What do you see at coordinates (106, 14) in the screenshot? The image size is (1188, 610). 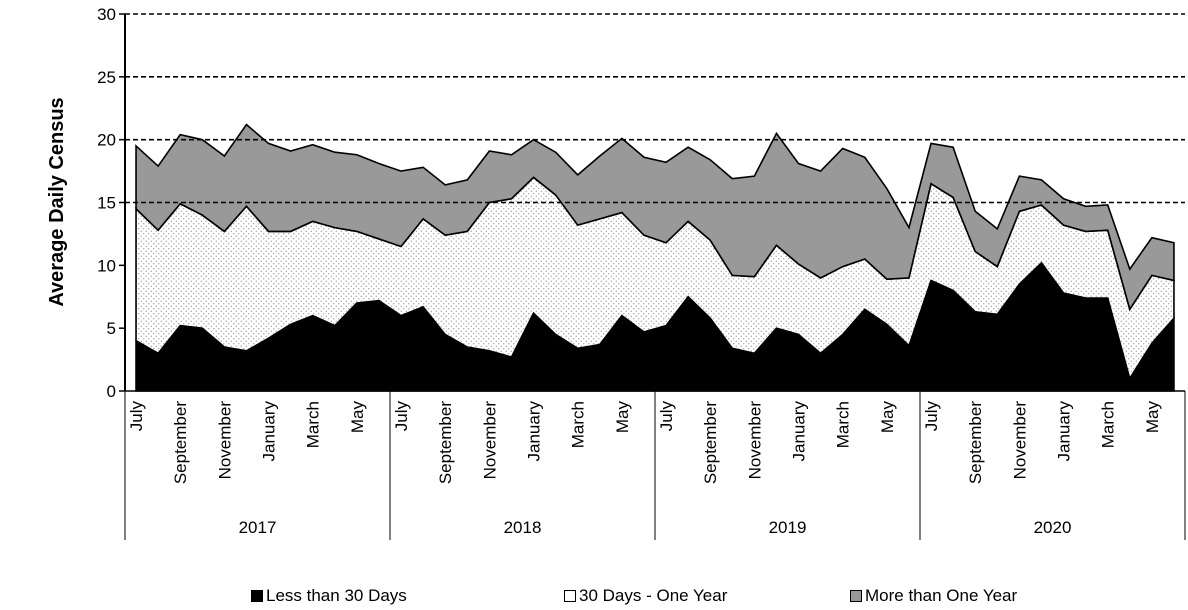 I see `y-tick-label: 30` at bounding box center [106, 14].